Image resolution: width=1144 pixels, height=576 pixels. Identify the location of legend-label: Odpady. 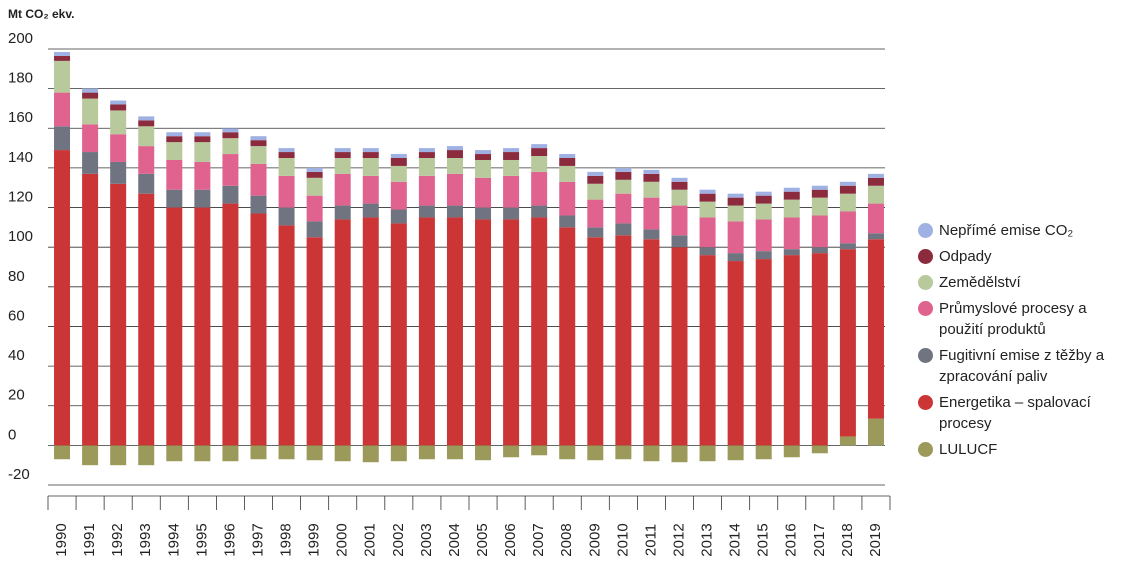
(965, 256).